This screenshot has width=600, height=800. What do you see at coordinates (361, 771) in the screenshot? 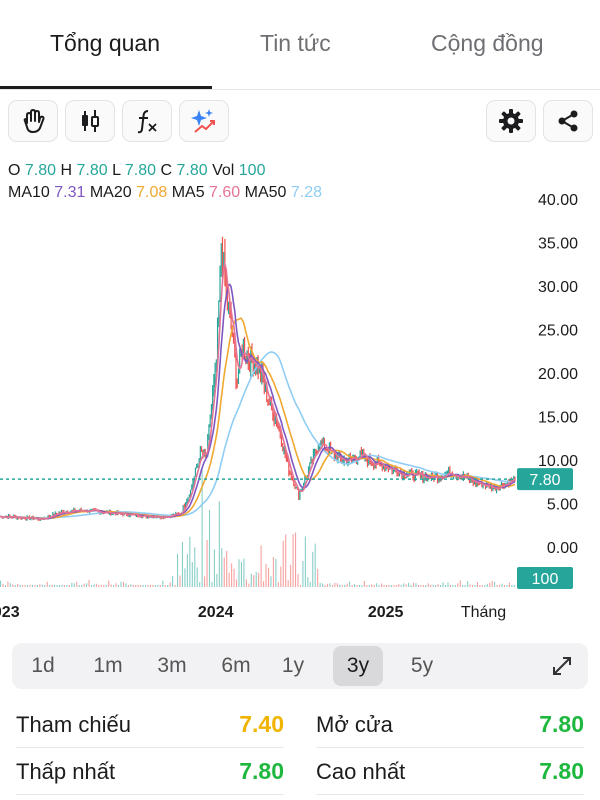
I see `high-price-label: Cao nhất` at bounding box center [361, 771].